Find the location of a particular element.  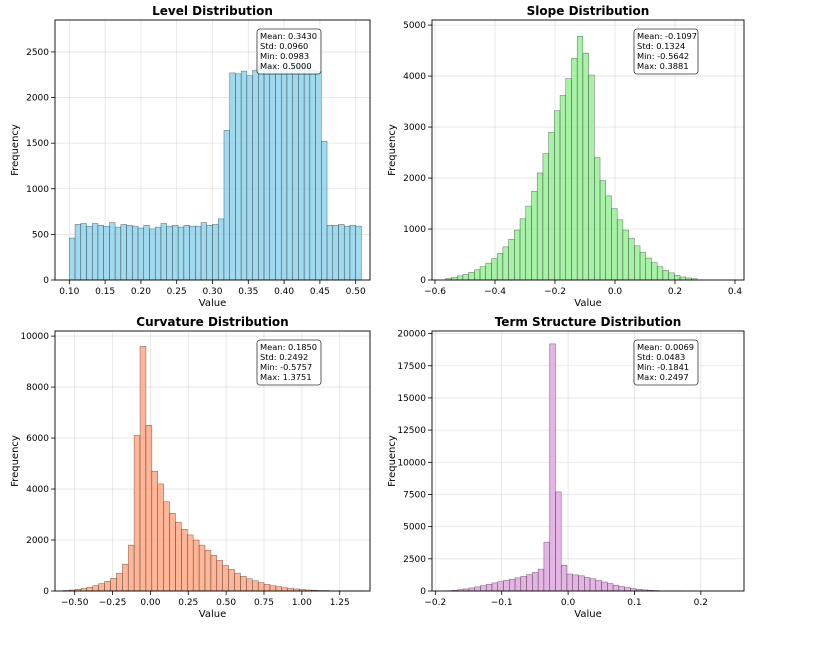

x-tick-label: 0.2 is located at coordinates (675, 292).